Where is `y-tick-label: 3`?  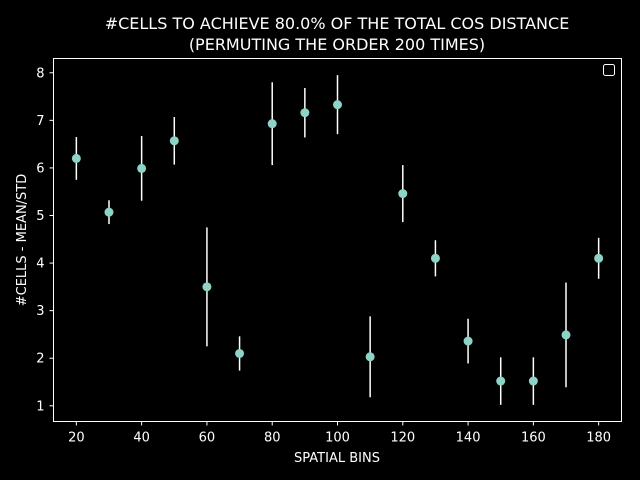 y-tick-label: 3 is located at coordinates (40, 311).